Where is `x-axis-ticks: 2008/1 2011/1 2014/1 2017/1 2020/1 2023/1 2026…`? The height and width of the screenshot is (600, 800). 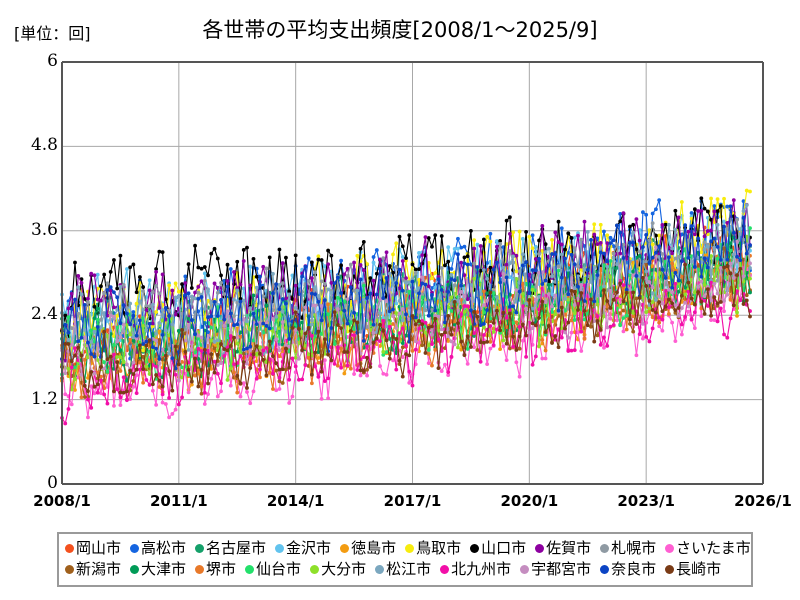 x-axis-ticks: 2008/1 2011/1 2014/1 2017/1 2020/1 2023/1 2026… is located at coordinates (412, 501).